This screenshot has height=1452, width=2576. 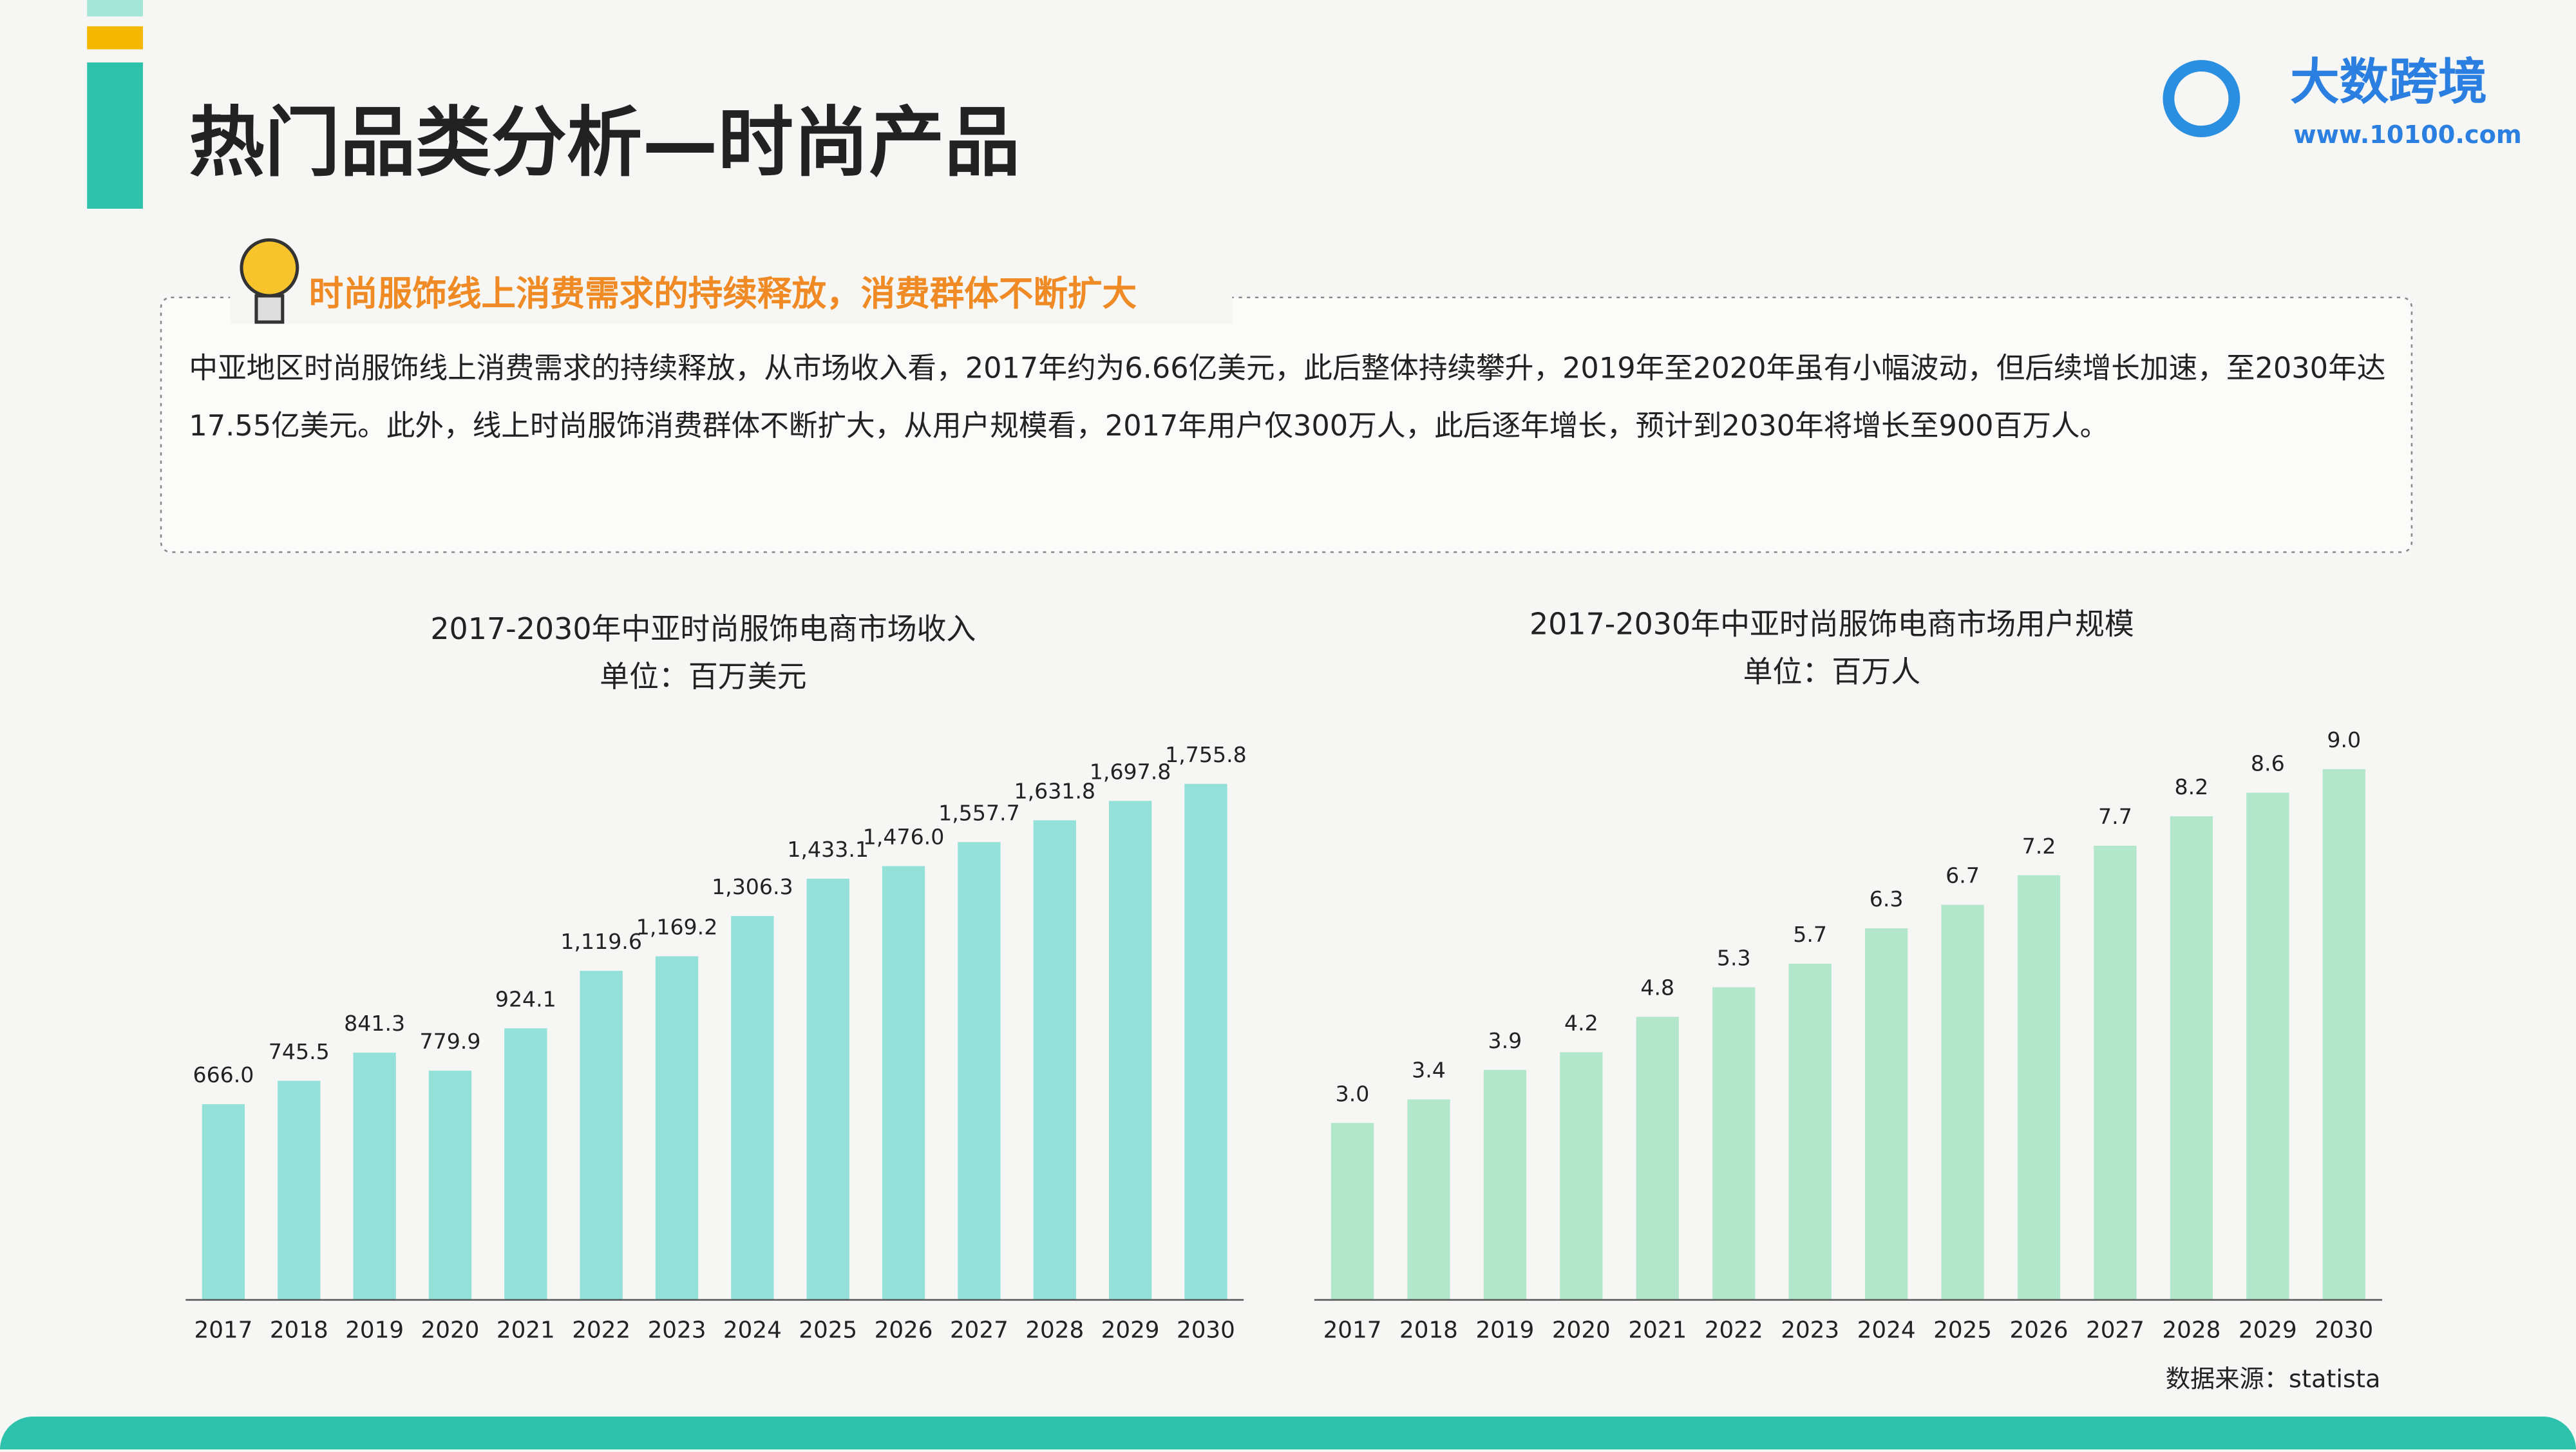 What do you see at coordinates (1887, 899) in the screenshot?
I see `value-label: 6.3` at bounding box center [1887, 899].